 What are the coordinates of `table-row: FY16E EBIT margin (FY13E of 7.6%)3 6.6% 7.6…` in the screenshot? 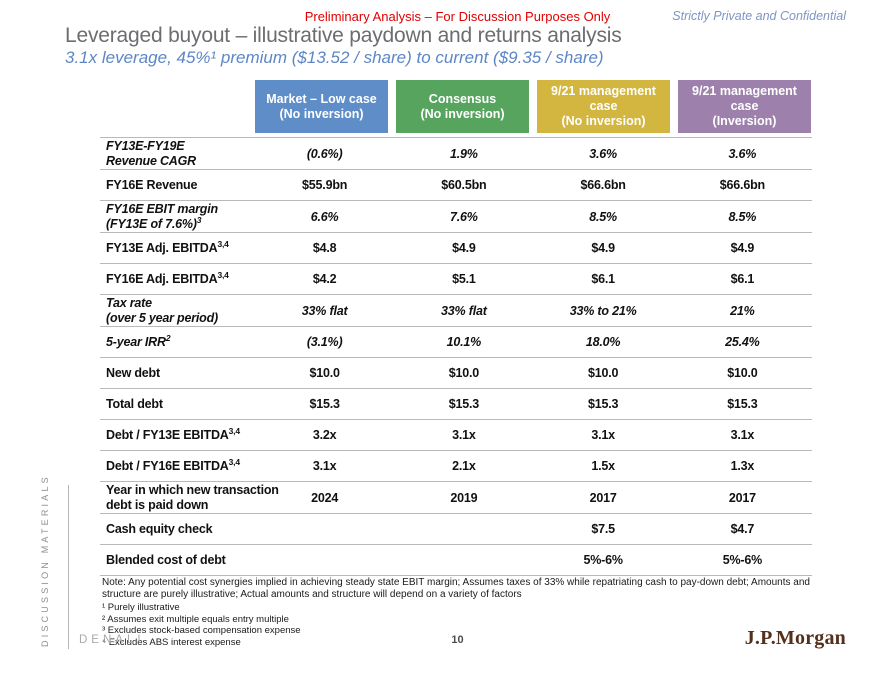 It's located at (456, 216).